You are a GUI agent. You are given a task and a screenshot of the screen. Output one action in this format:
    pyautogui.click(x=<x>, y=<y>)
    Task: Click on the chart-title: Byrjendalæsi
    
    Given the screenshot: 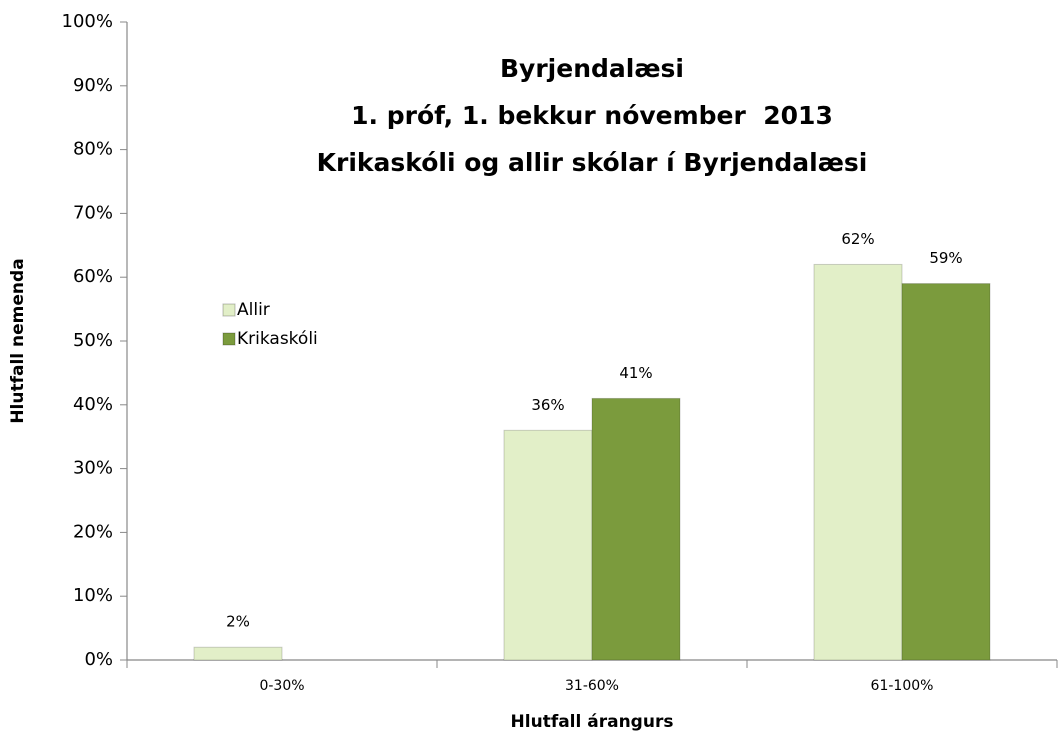 What is the action you would take?
    pyautogui.click(x=592, y=68)
    